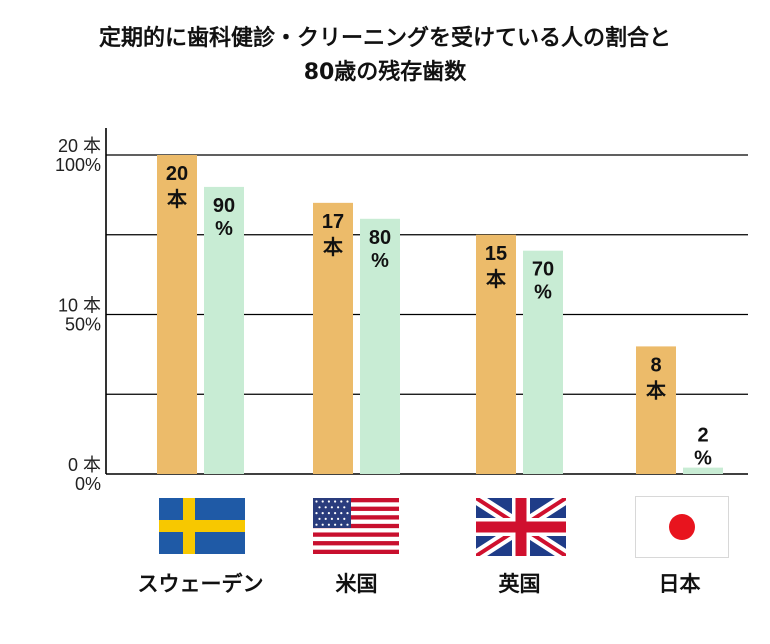 The width and height of the screenshot is (770, 644). What do you see at coordinates (177, 174) in the screenshot?
I see `data-label-count: 20` at bounding box center [177, 174].